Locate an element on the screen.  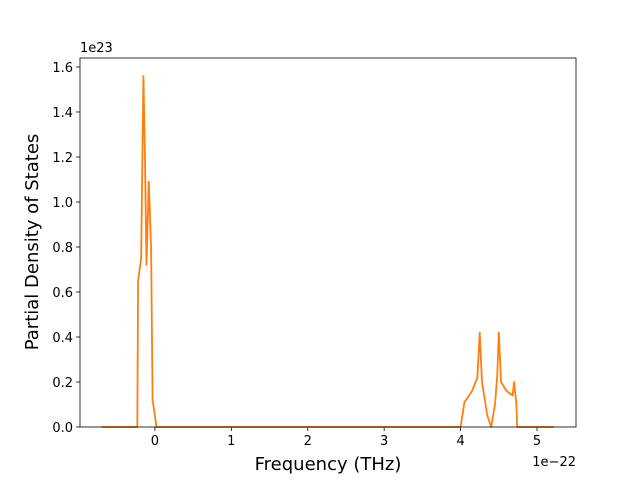
y-axis-label: Partial Density of States is located at coordinates (32, 242).